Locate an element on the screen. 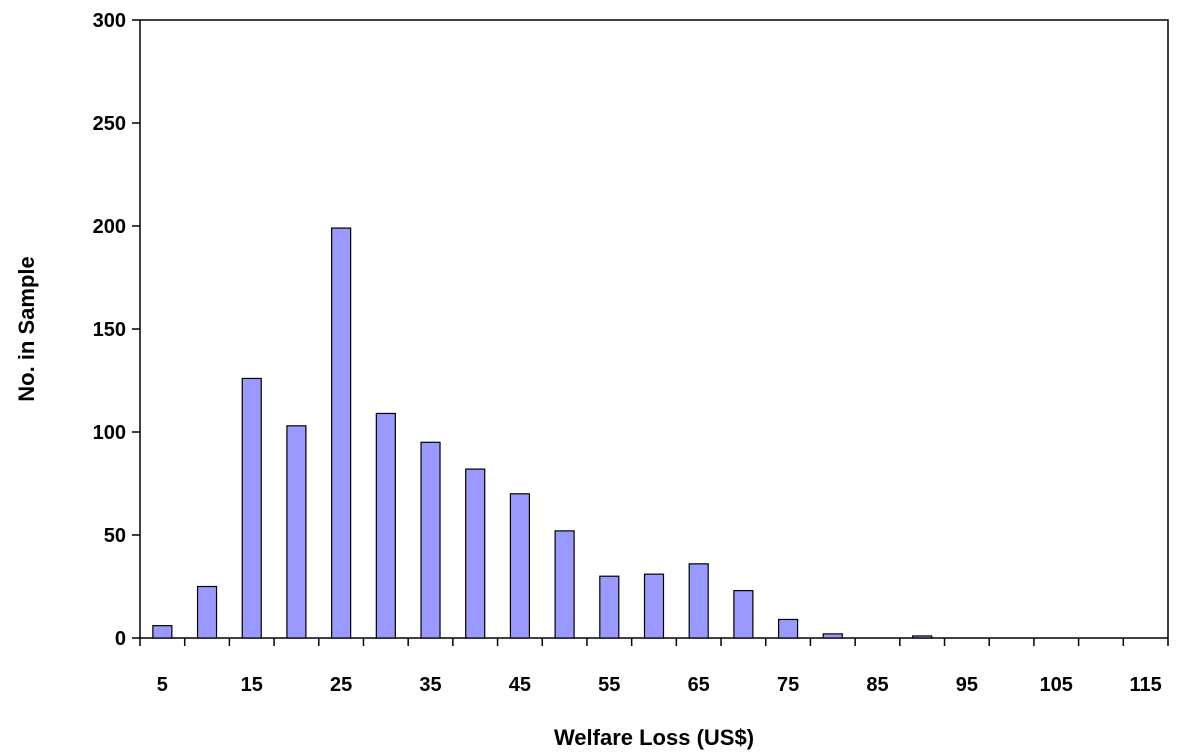  x-tick-label: 35 is located at coordinates (430, 685).